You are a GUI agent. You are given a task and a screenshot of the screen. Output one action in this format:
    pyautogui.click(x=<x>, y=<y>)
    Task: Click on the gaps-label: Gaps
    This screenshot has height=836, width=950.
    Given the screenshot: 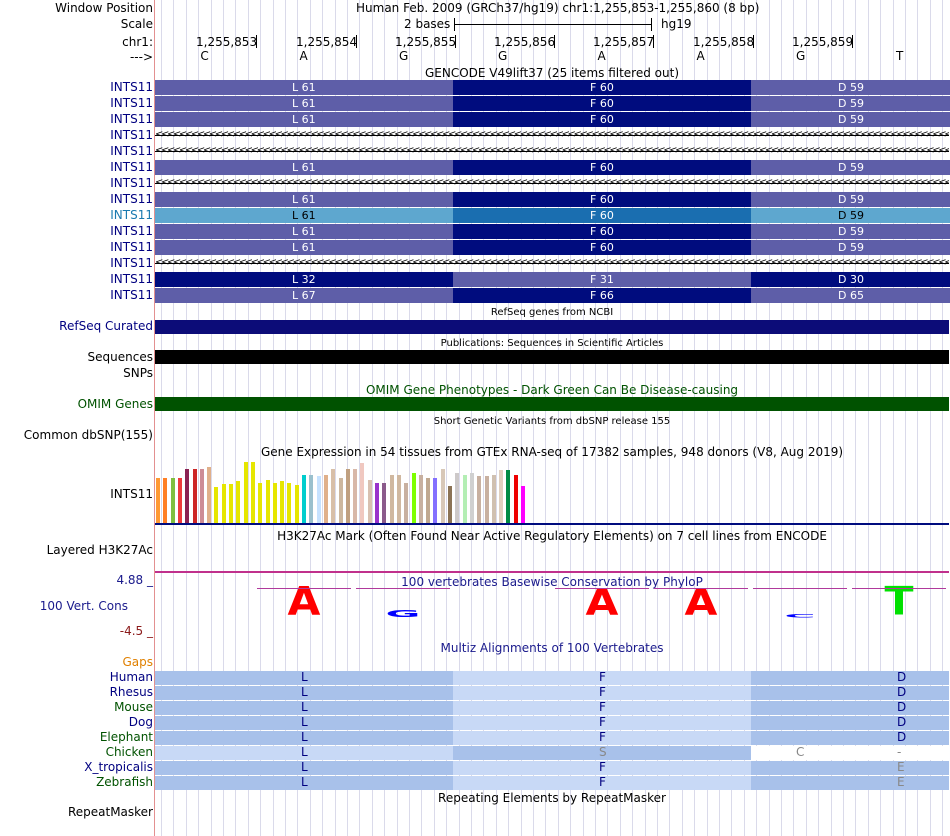 What is the action you would take?
    pyautogui.click(x=137, y=662)
    